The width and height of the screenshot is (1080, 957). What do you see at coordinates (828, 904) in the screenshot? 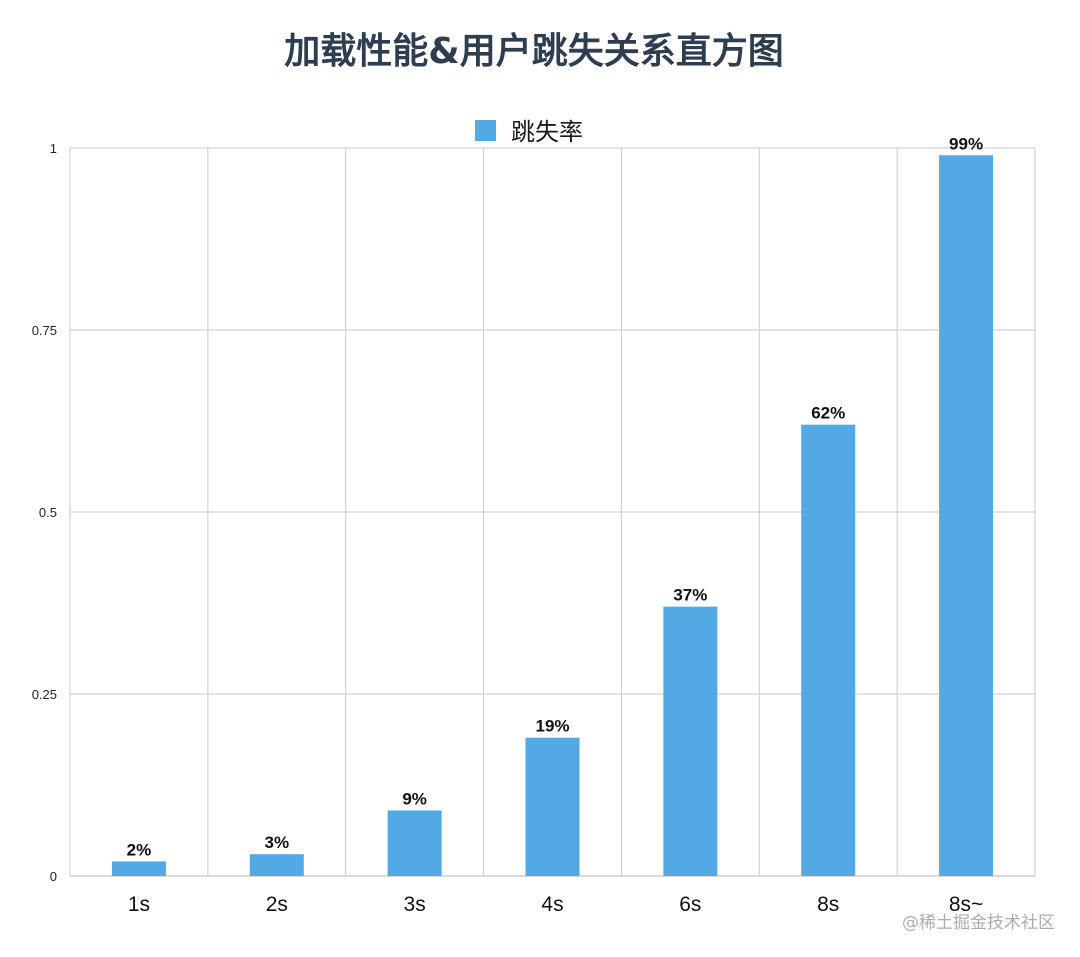
I see `x-tick-label: 8s` at bounding box center [828, 904].